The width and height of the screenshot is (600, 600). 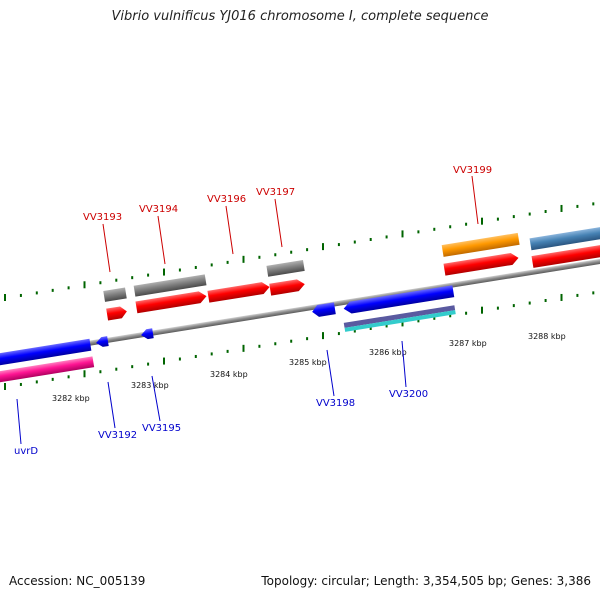 I want to click on gene-arrow-vv3197, so click(x=287, y=287).